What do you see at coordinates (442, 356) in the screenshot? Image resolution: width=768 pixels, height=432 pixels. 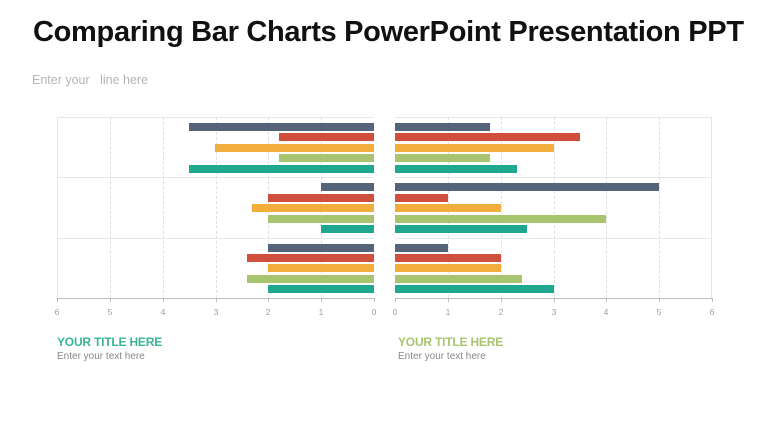 I see `right-caption-text: Enter your text here` at bounding box center [442, 356].